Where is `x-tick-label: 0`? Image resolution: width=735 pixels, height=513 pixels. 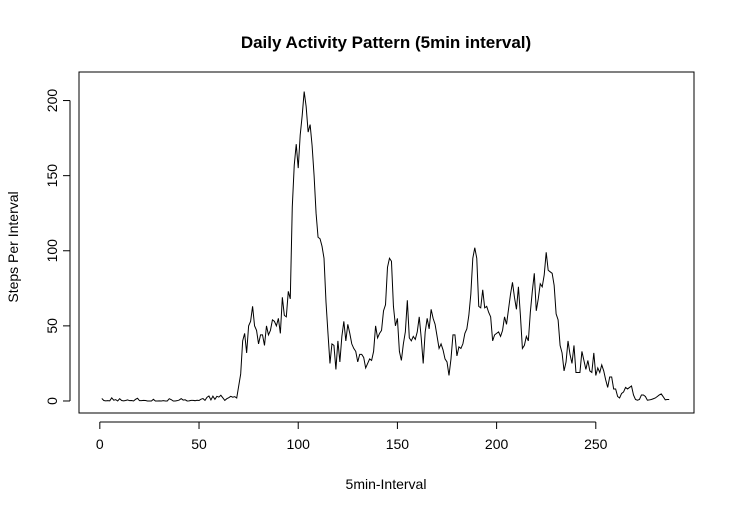
x-tick-label: 0 is located at coordinates (100, 444).